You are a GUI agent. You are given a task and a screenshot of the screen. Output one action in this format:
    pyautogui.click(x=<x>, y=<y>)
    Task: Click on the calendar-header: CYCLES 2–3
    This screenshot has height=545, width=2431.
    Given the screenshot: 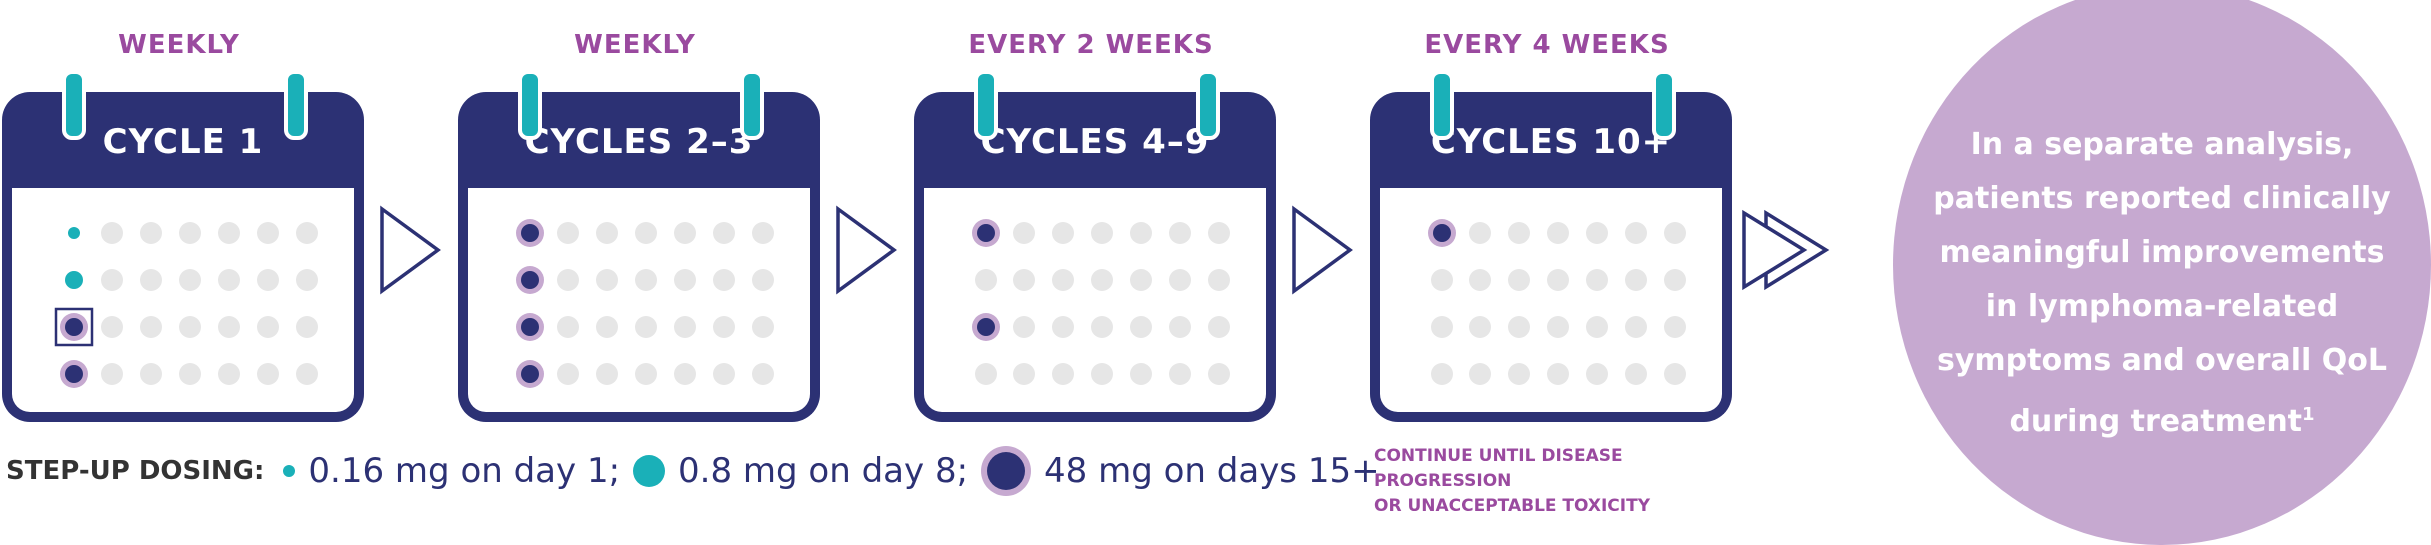 What is the action you would take?
    pyautogui.click(x=639, y=141)
    